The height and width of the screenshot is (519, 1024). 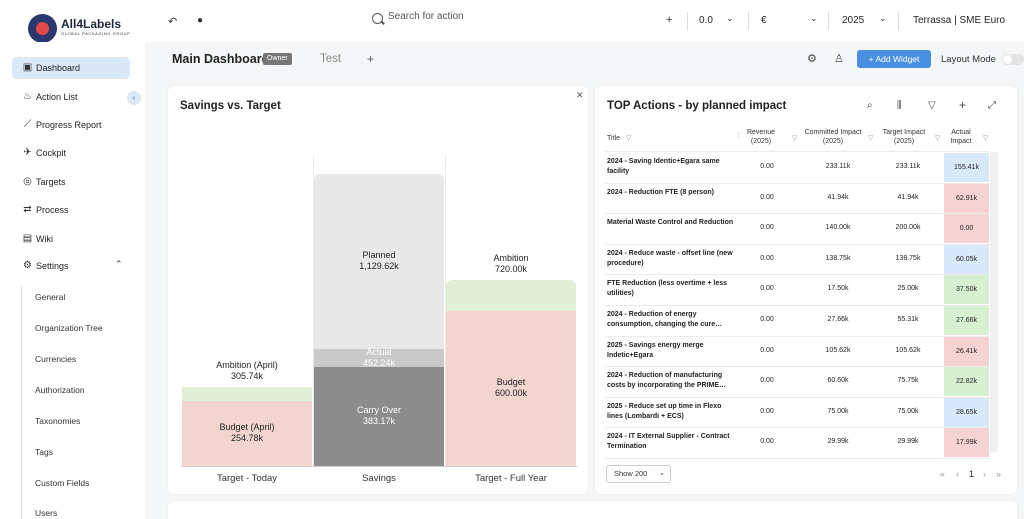 I want to click on sidebar-item-dashboard: ▣ Dashboard, so click(x=71, y=68).